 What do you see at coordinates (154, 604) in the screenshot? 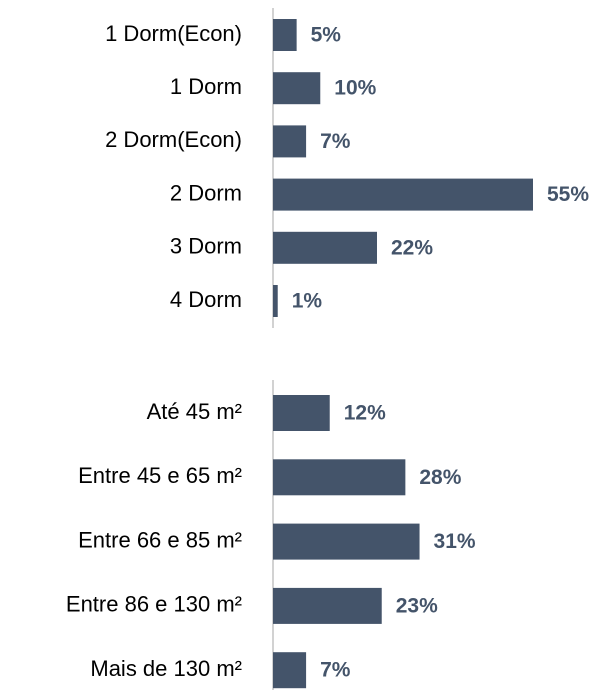
I see `category-label: Entre 86 e 130 m²` at bounding box center [154, 604].